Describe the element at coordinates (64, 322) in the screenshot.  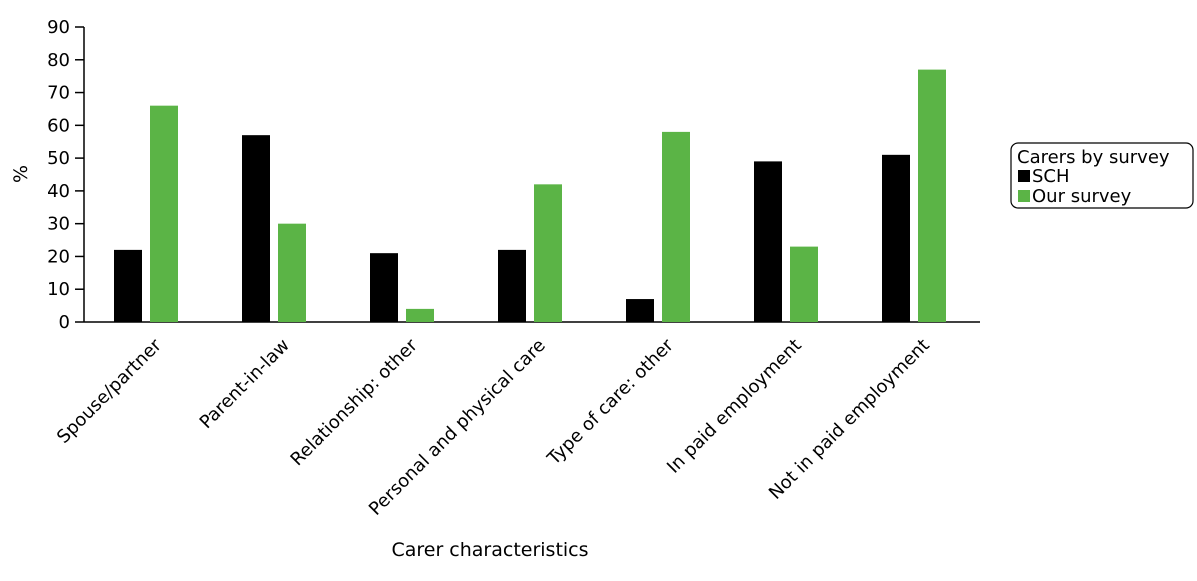
I see `y-tick-label: 0` at that location.